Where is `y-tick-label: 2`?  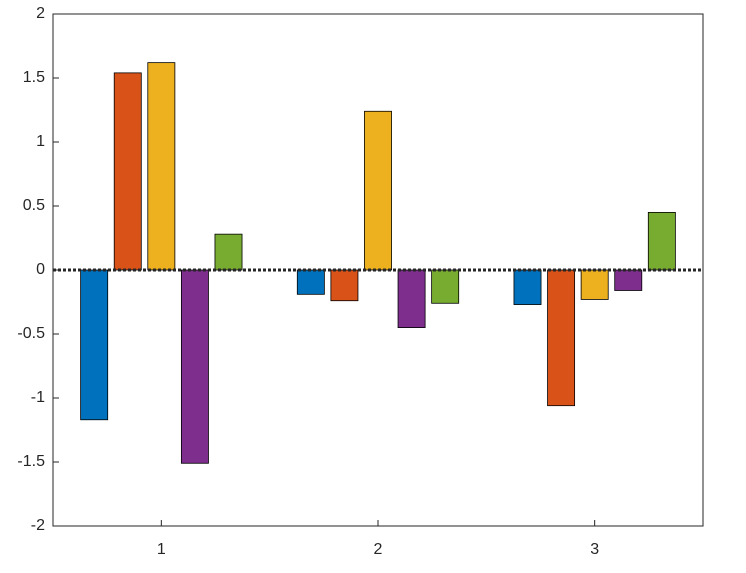
y-tick-label: 2 is located at coordinates (40, 13).